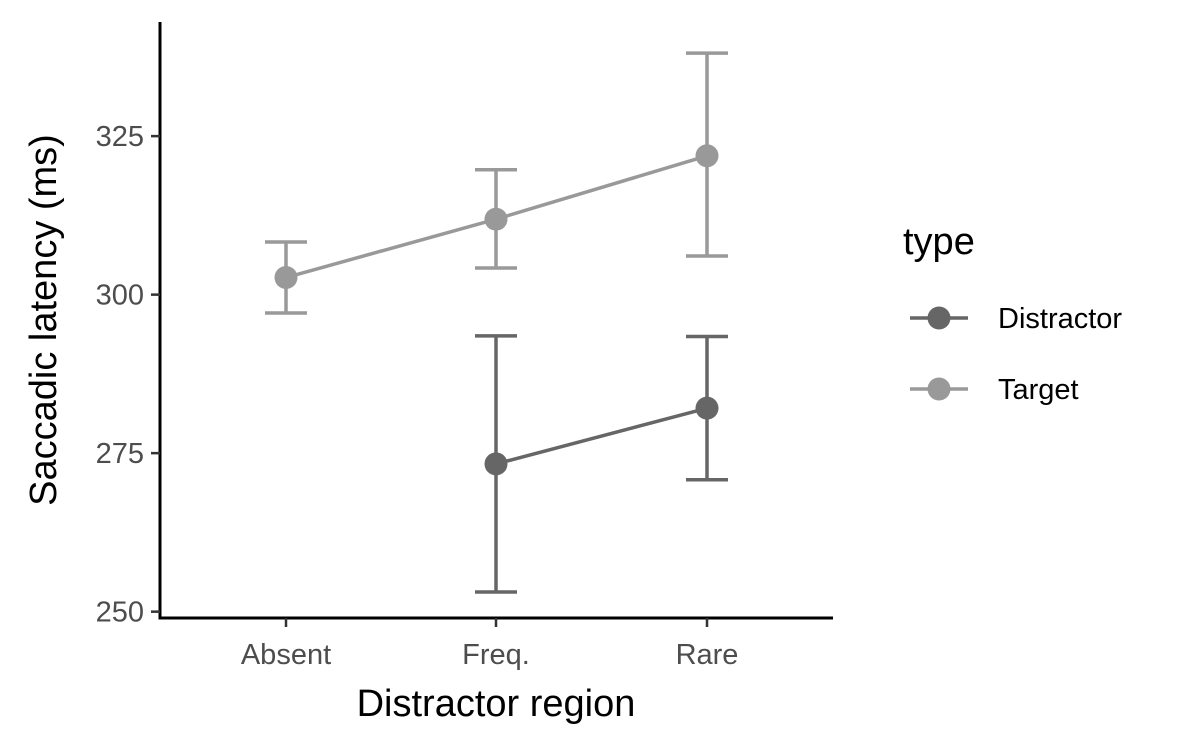 This screenshot has height=750, width=1200. What do you see at coordinates (939, 242) in the screenshot?
I see `legend-title: type` at bounding box center [939, 242].